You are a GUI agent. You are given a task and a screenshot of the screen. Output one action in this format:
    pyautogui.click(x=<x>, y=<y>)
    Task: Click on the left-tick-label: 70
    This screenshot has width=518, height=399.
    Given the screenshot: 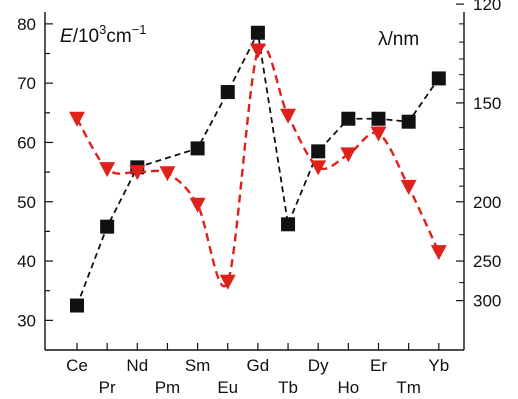 What is the action you would take?
    pyautogui.click(x=26, y=83)
    